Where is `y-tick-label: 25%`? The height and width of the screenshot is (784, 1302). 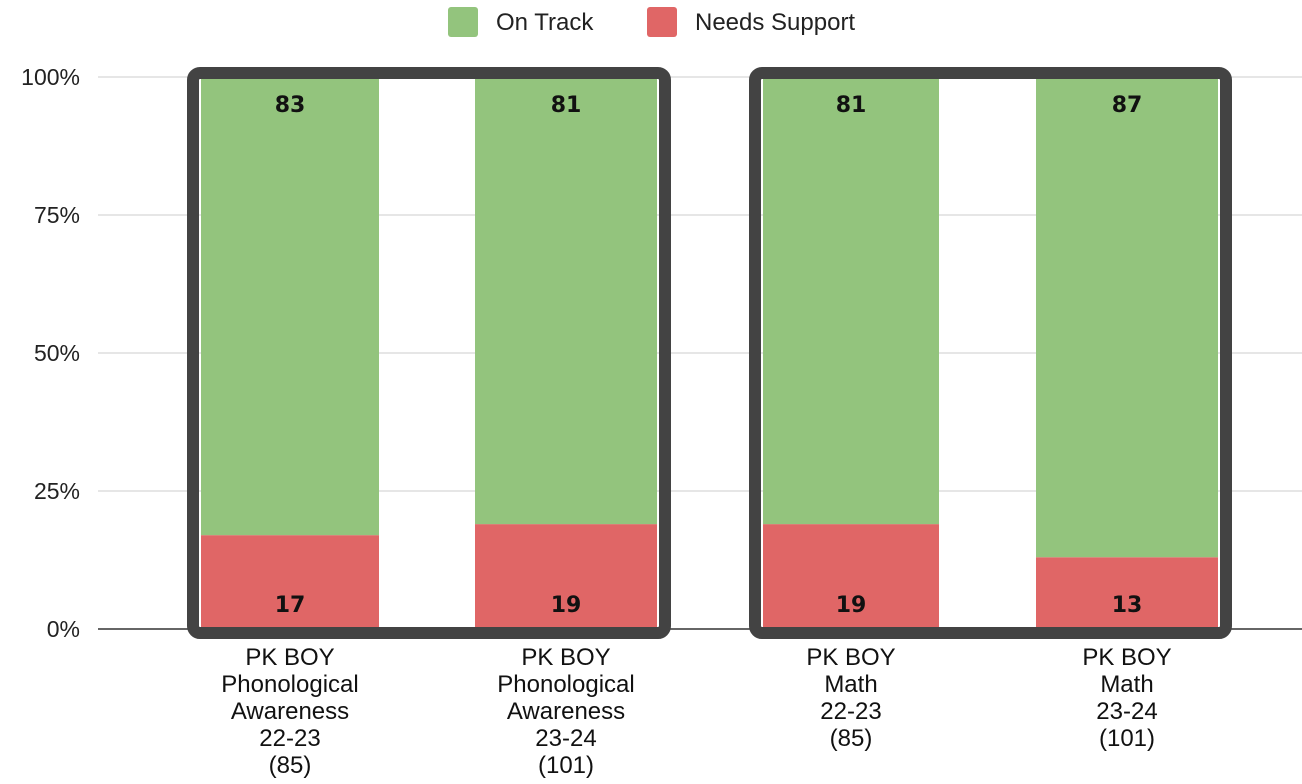 y-tick-label: 25% is located at coordinates (57, 491).